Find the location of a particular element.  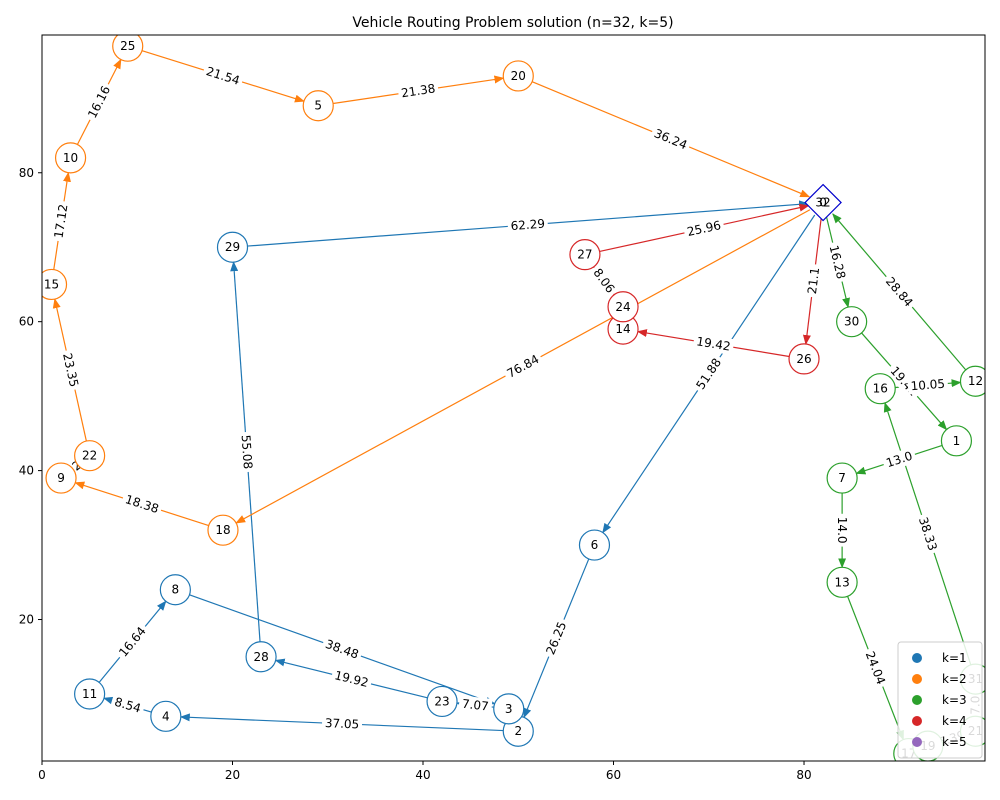

node-label: 20 is located at coordinates (518, 76).